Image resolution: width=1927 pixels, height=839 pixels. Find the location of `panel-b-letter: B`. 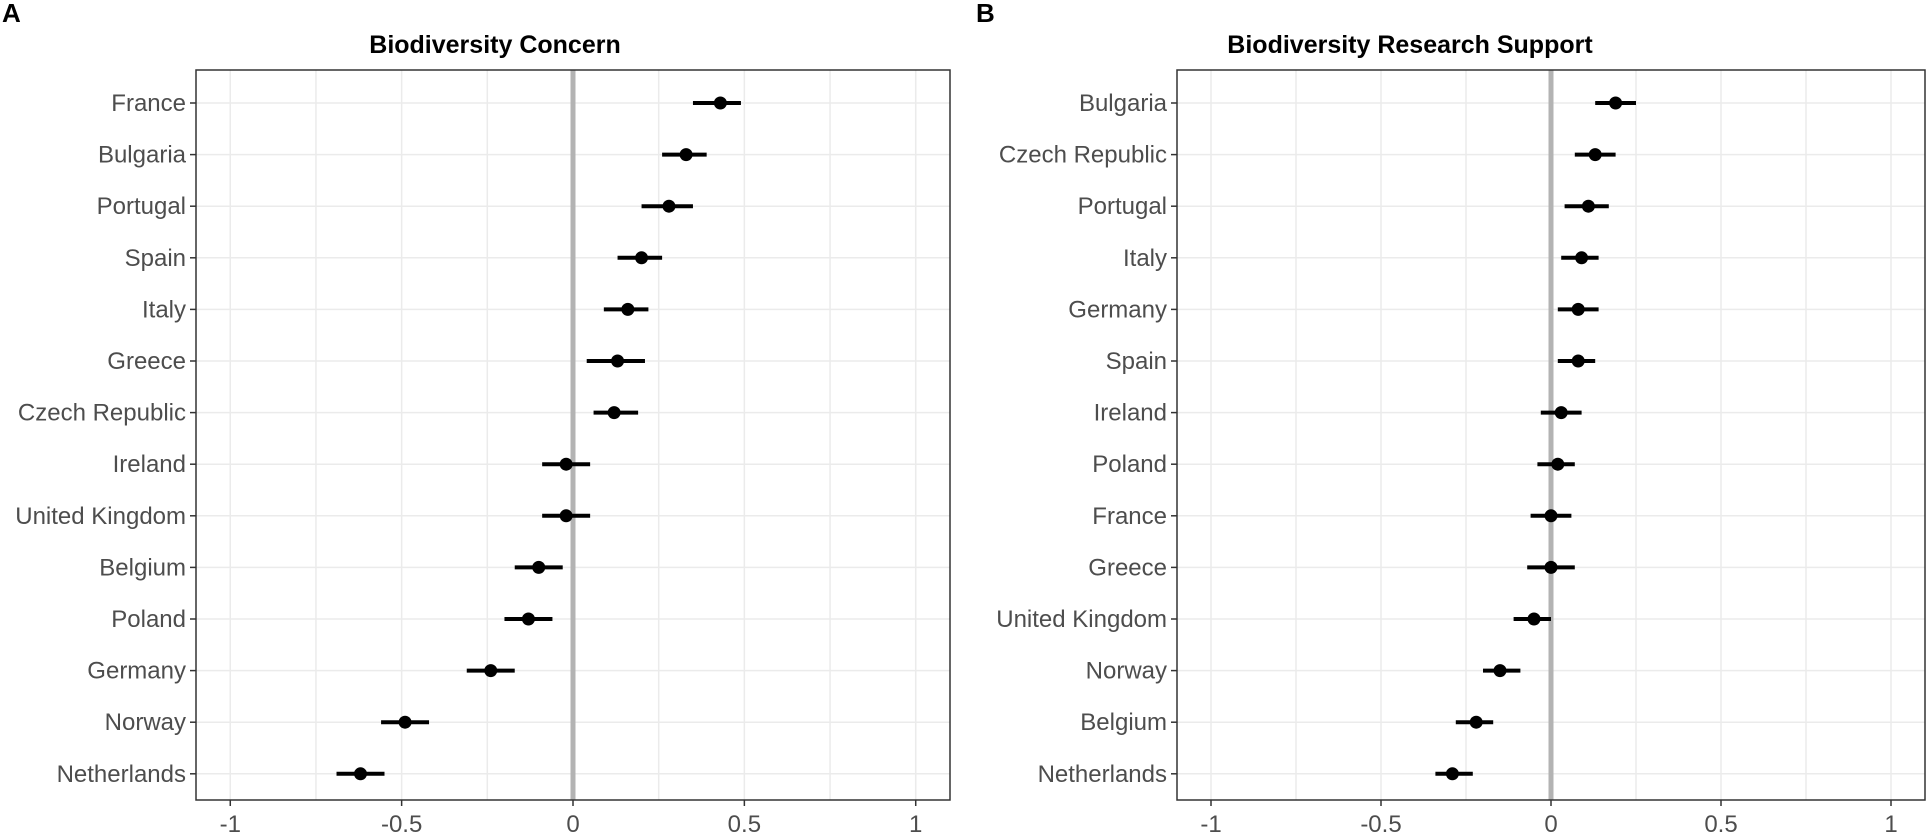

panel-b-letter: B is located at coordinates (985, 14).